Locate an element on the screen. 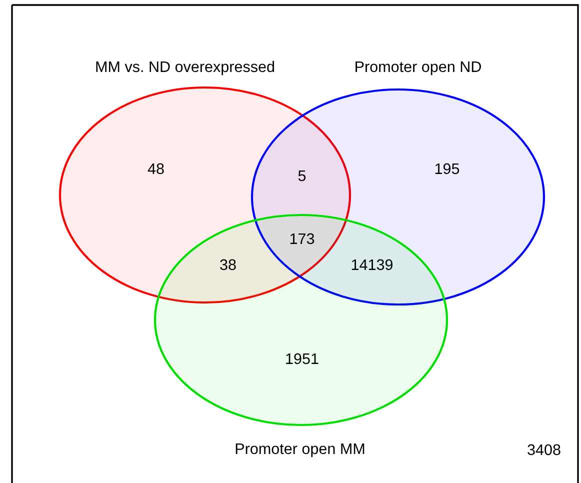  data-label: 1951 is located at coordinates (302, 358).